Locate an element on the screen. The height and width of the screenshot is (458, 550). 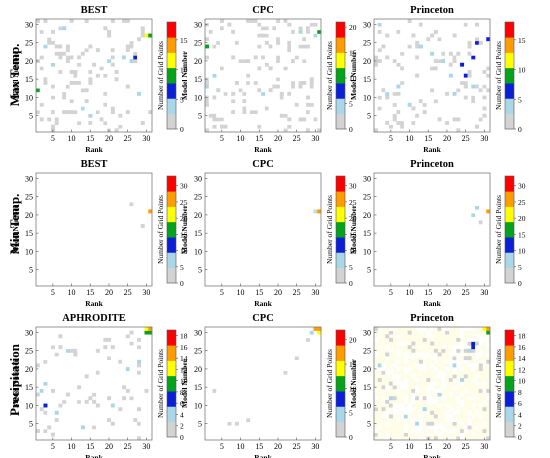
x-tick-label: 10 is located at coordinates (410, 292).